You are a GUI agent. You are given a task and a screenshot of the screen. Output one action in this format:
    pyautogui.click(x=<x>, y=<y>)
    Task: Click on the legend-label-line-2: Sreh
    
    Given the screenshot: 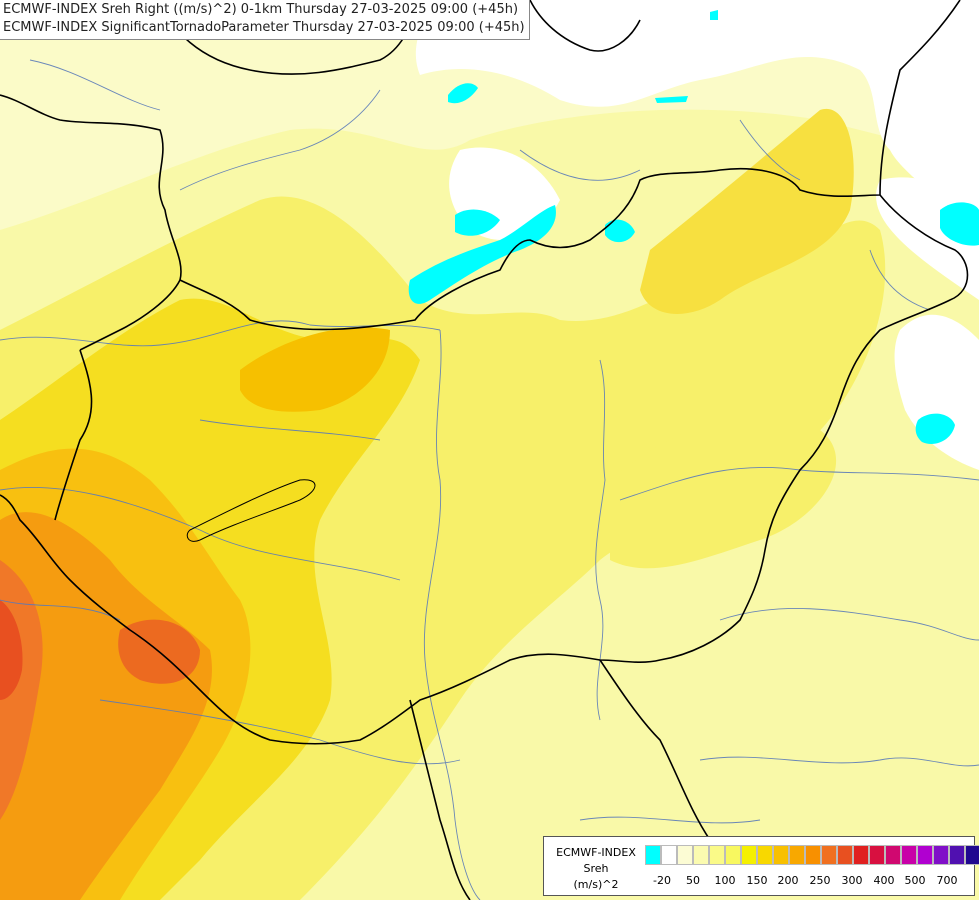 What is the action you would take?
    pyautogui.click(x=596, y=868)
    